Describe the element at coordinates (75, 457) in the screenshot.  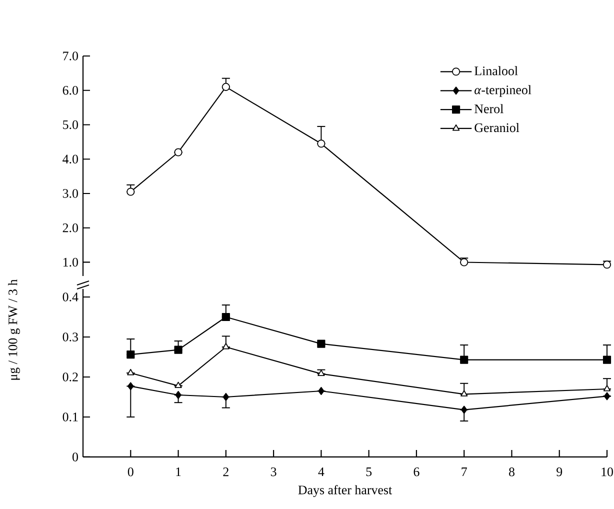
I see `y-tick-label: 0` at that location.